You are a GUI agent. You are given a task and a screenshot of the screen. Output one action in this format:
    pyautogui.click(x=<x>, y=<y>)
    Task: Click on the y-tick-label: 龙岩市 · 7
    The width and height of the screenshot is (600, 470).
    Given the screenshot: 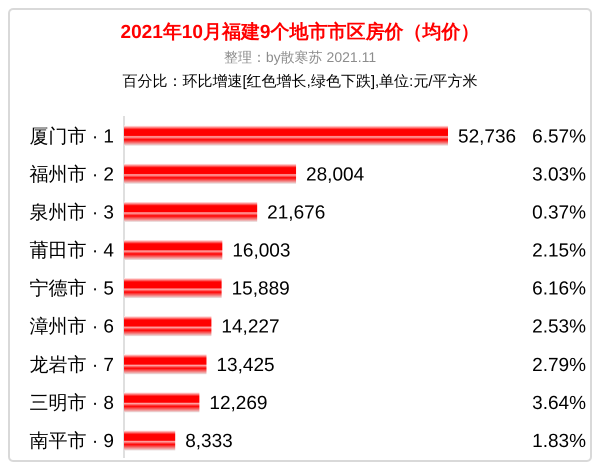 What is the action you would take?
    pyautogui.click(x=72, y=365)
    